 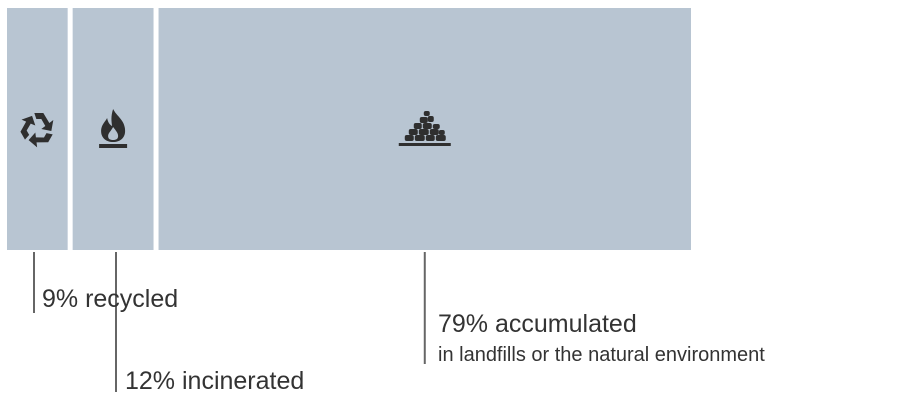 What do you see at coordinates (113, 128) in the screenshot?
I see `flame-icon` at bounding box center [113, 128].